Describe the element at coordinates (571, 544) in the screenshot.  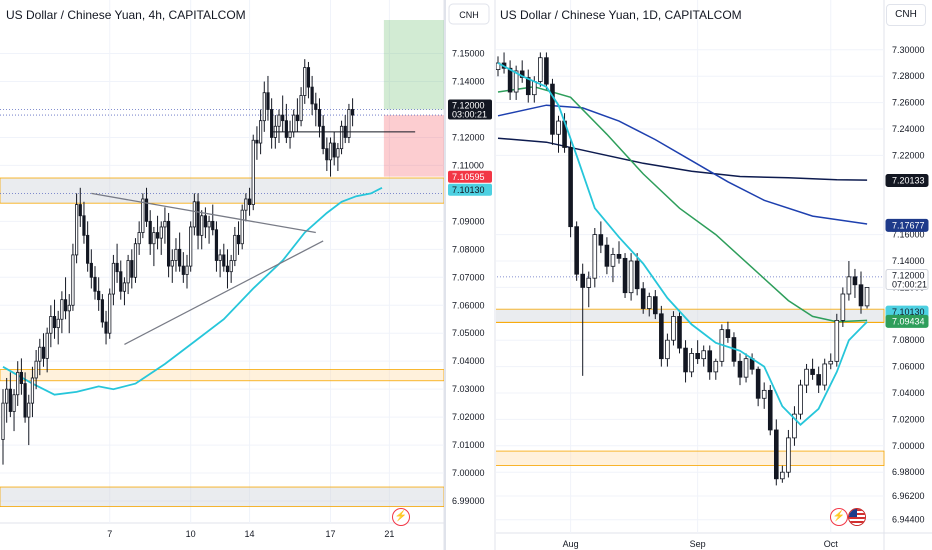
I see `time-tick-label: Aug` at that location.